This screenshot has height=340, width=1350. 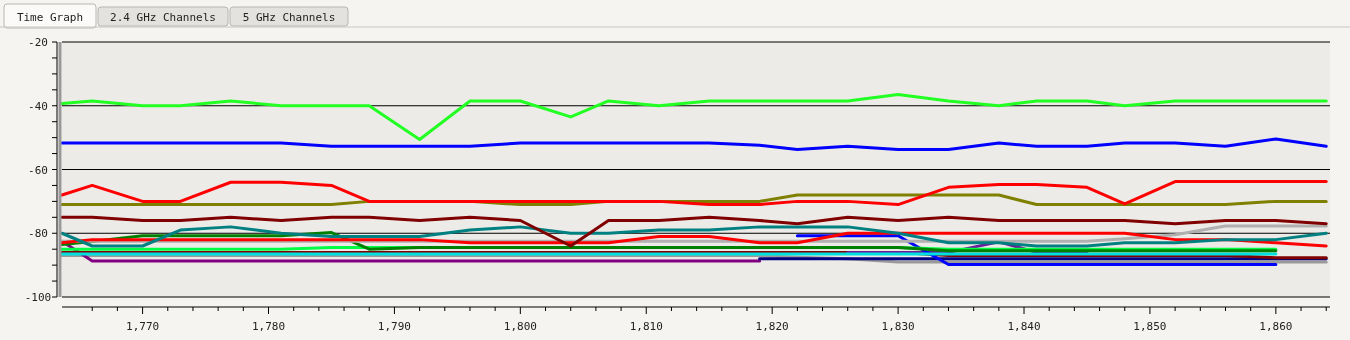 What do you see at coordinates (38, 42) in the screenshot?
I see `y-tick-label: -20` at bounding box center [38, 42].